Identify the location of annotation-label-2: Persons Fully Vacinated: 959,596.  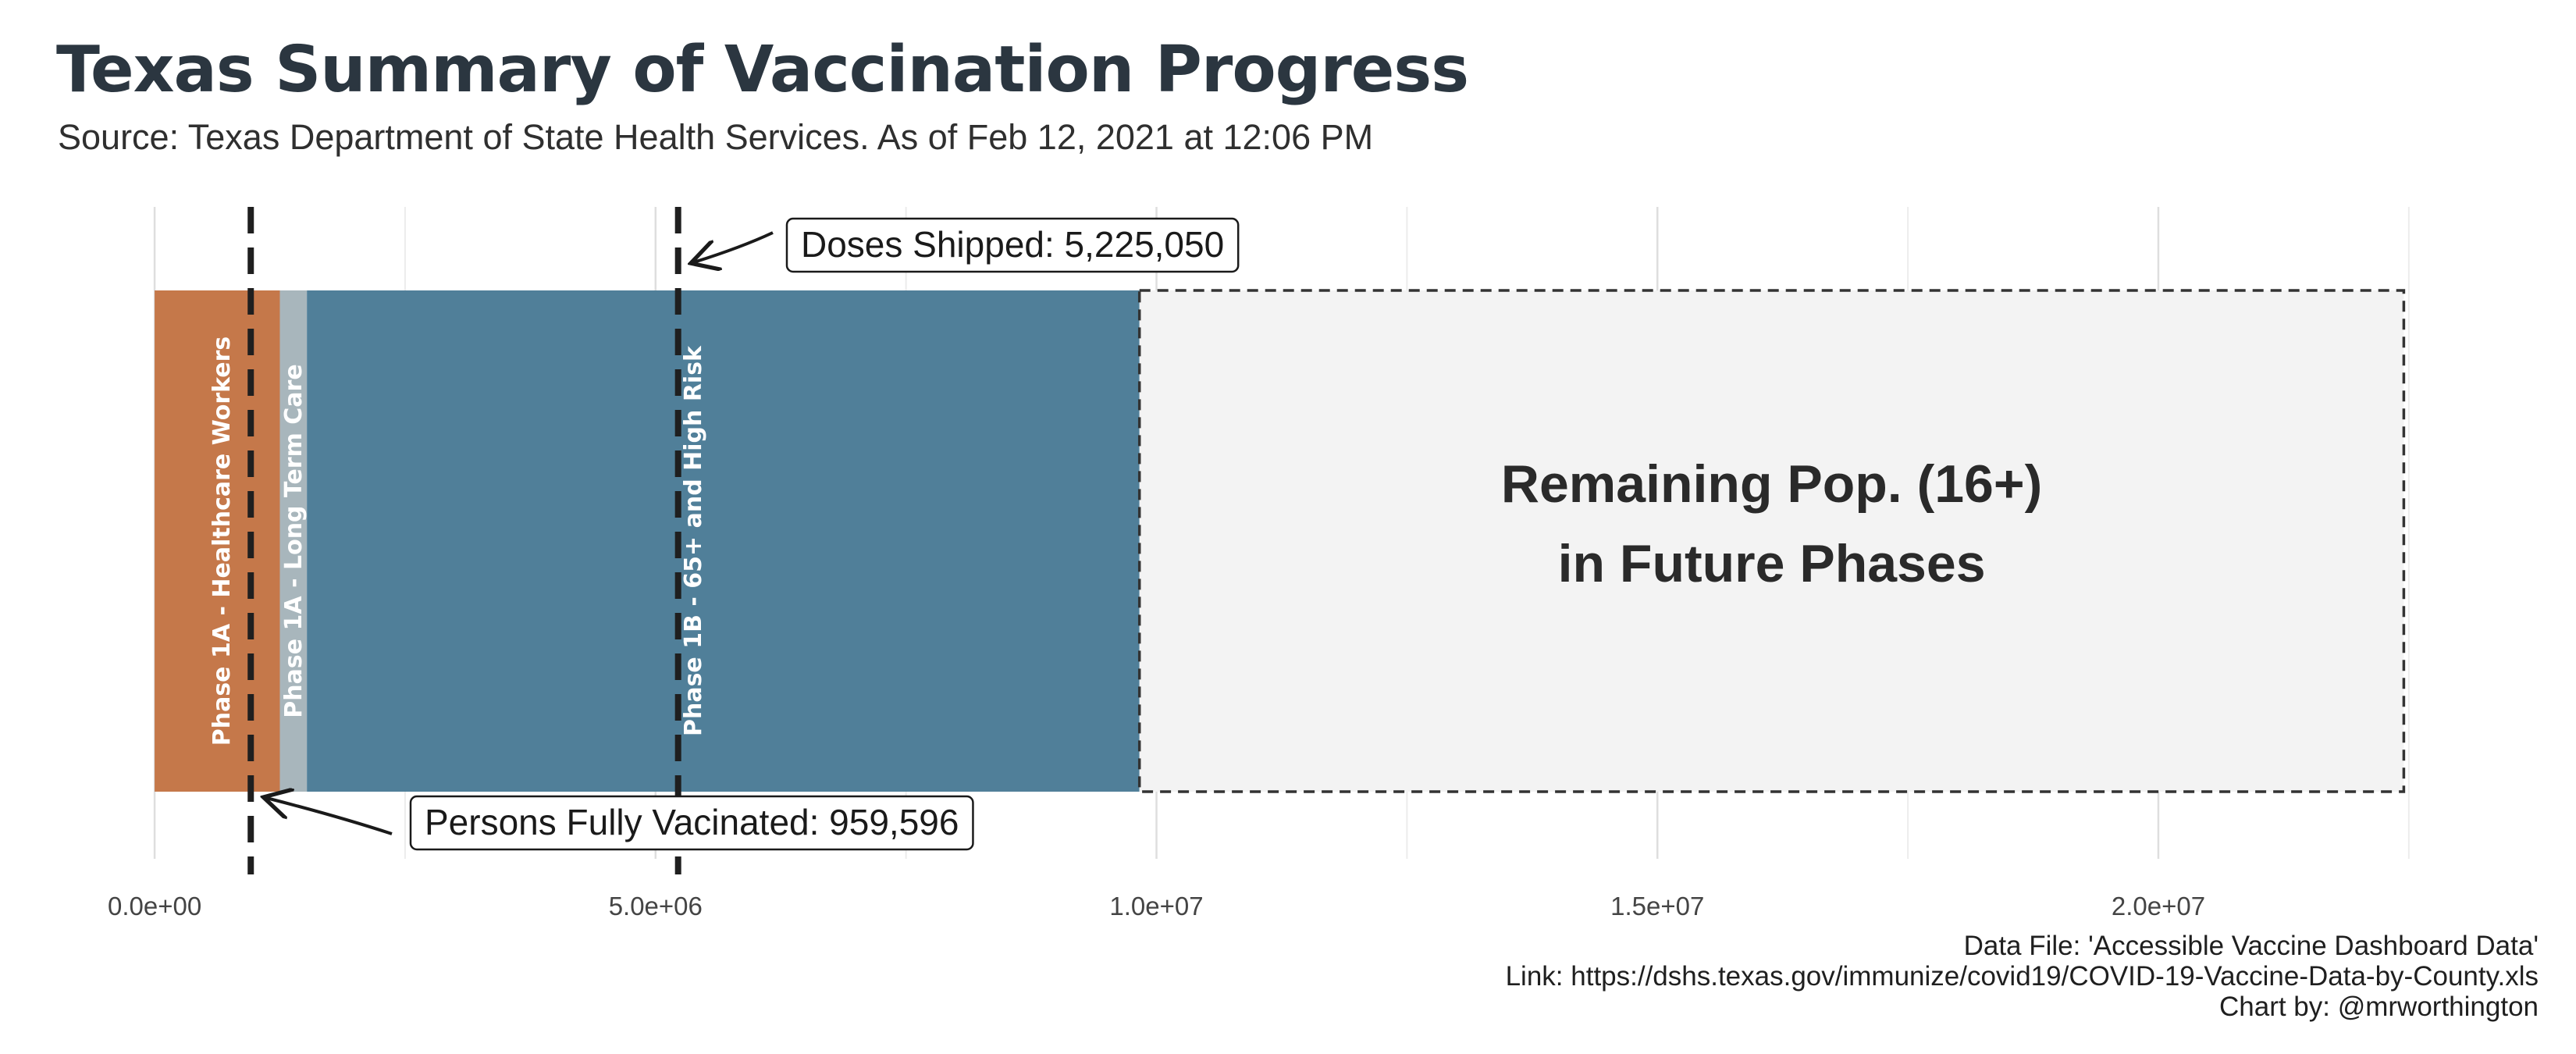
(692, 822).